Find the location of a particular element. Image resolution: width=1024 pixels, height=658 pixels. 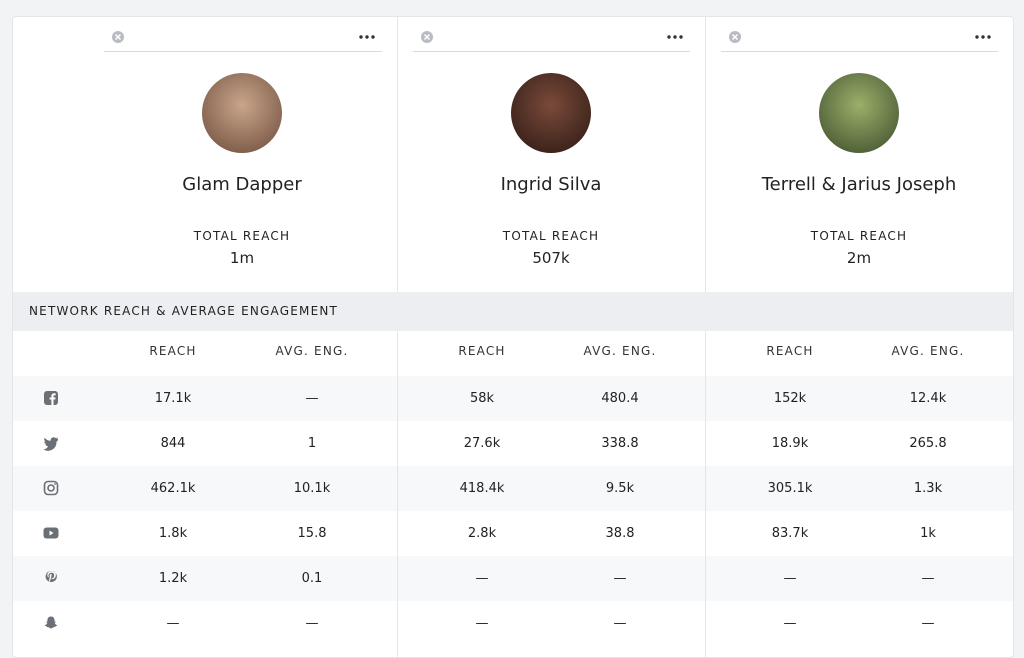

table-cell: 58k is located at coordinates (482, 398).